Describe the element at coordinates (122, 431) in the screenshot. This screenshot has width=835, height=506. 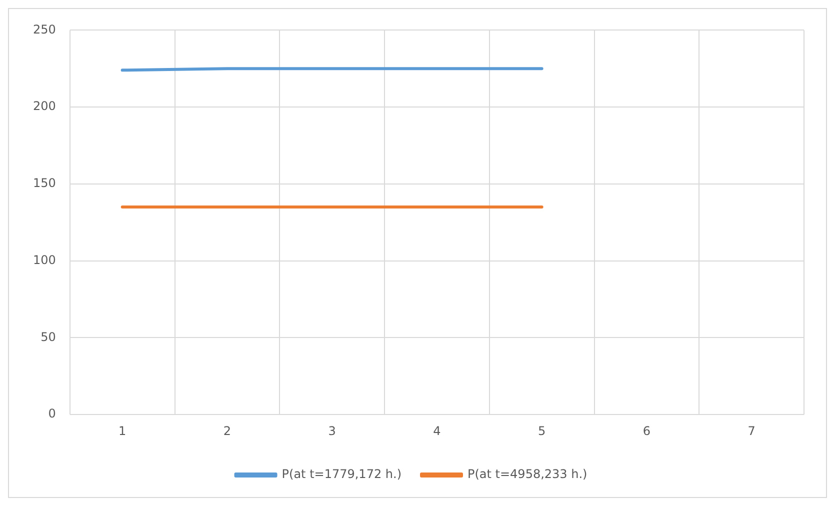
I see `x-tick-label: 1` at that location.